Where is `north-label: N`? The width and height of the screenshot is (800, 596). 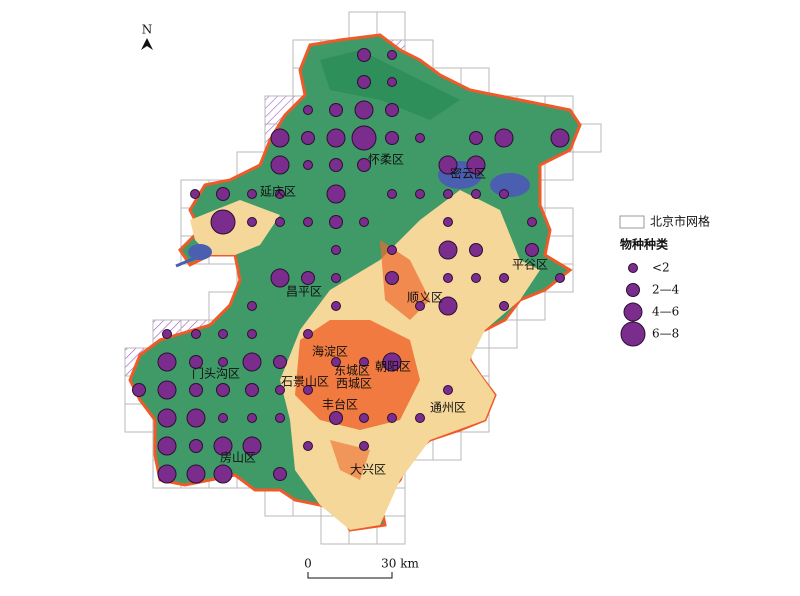
north-label: N is located at coordinates (147, 30).